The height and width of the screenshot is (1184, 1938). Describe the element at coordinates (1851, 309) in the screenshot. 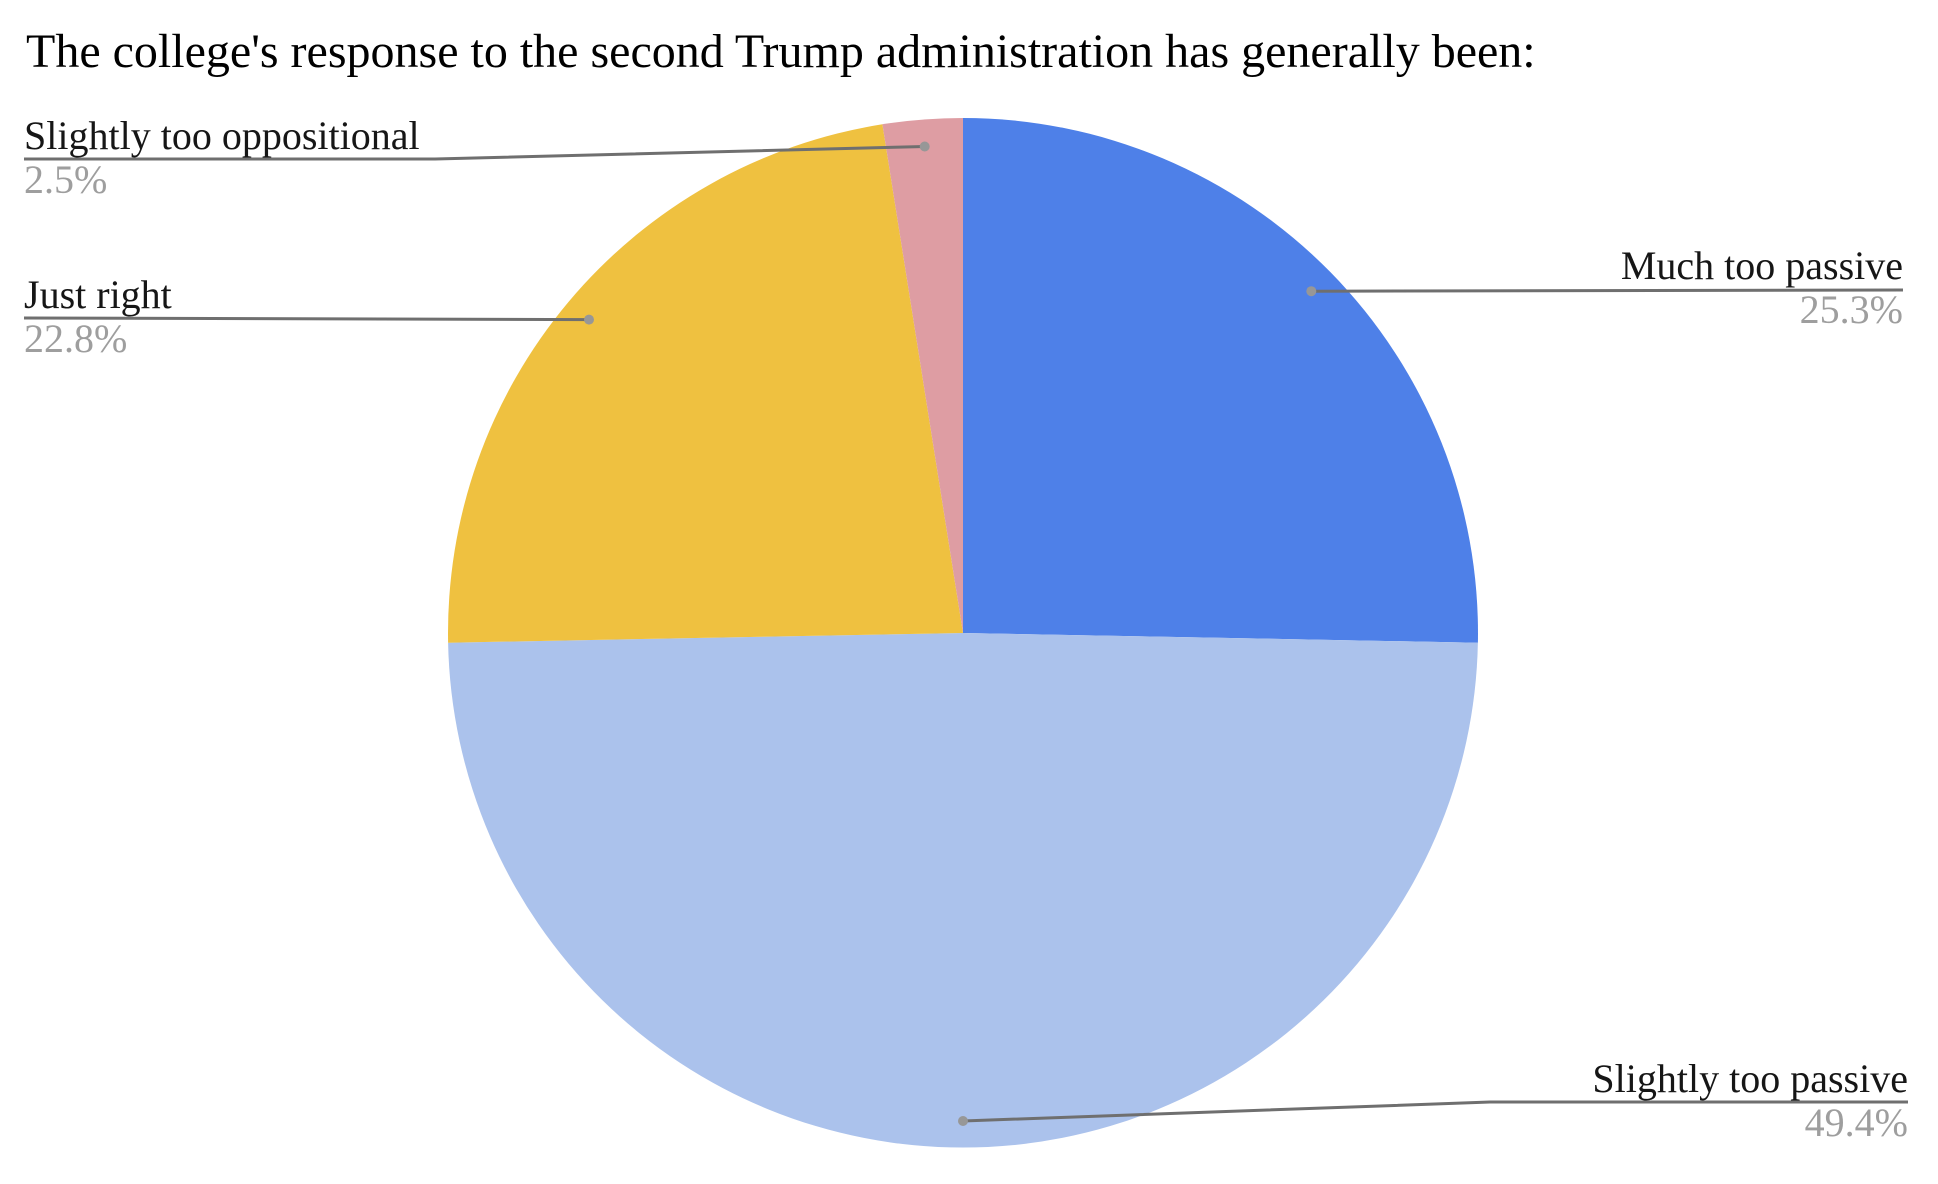

I see `slice-percent: 25.3%` at that location.